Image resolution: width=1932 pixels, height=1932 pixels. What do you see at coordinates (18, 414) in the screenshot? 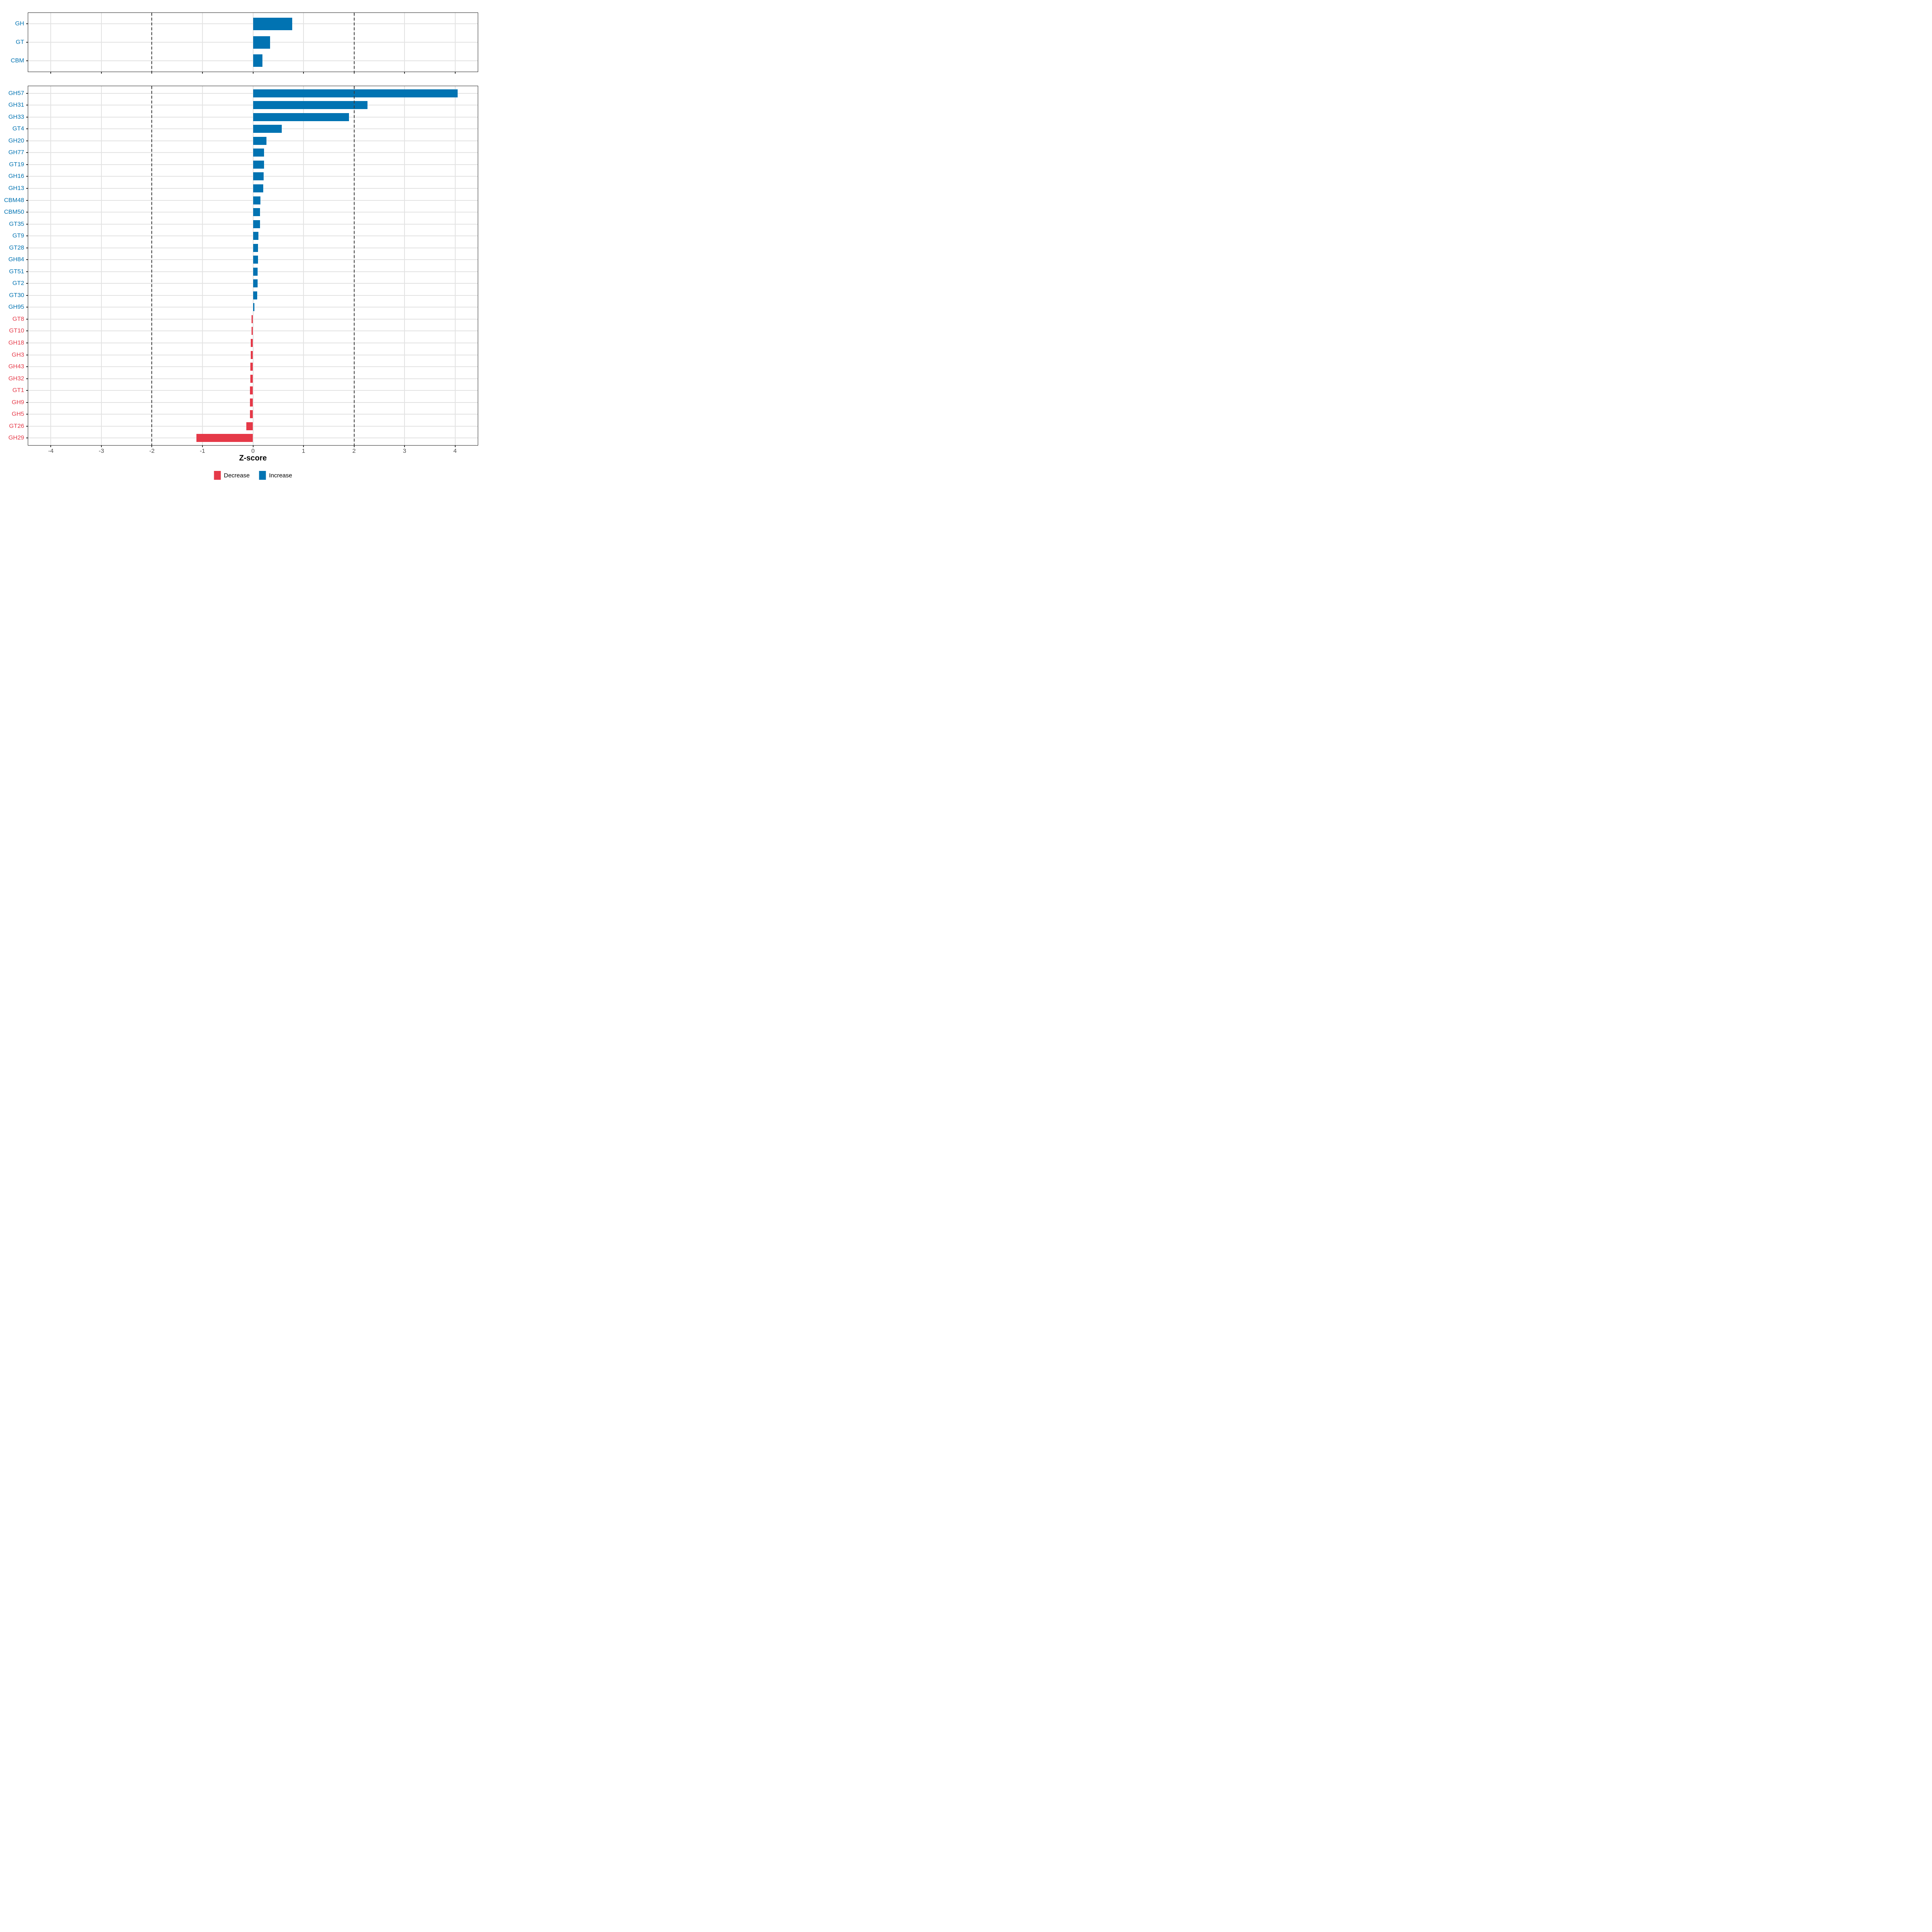
I see `y-axis-label-GH5: GH5` at bounding box center [18, 414].